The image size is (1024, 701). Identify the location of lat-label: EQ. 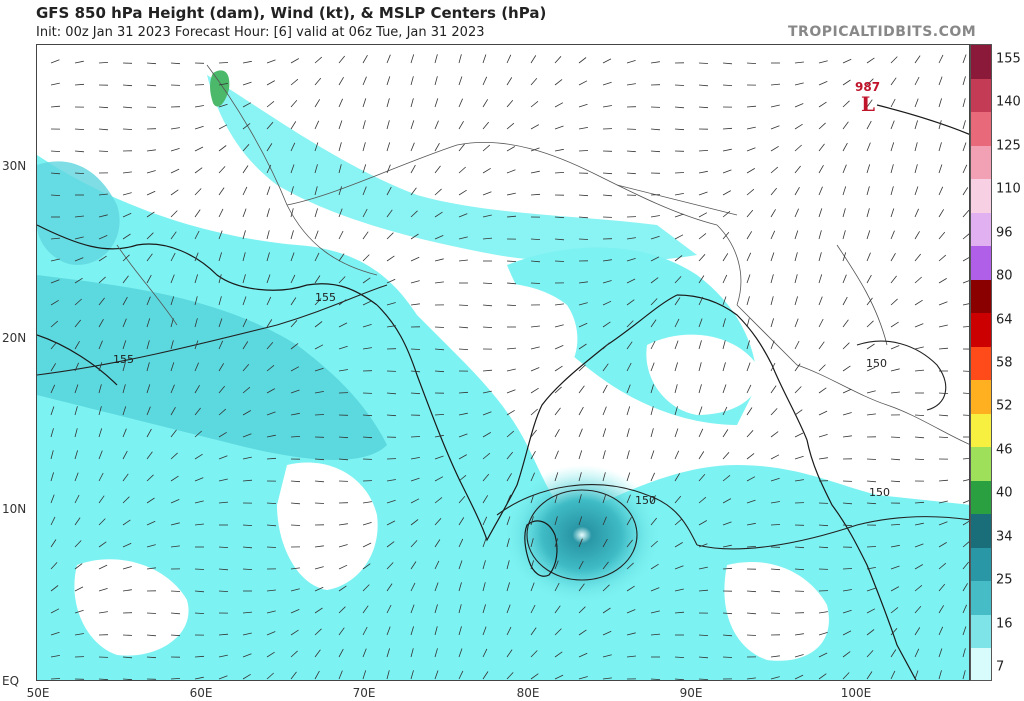
(11, 681).